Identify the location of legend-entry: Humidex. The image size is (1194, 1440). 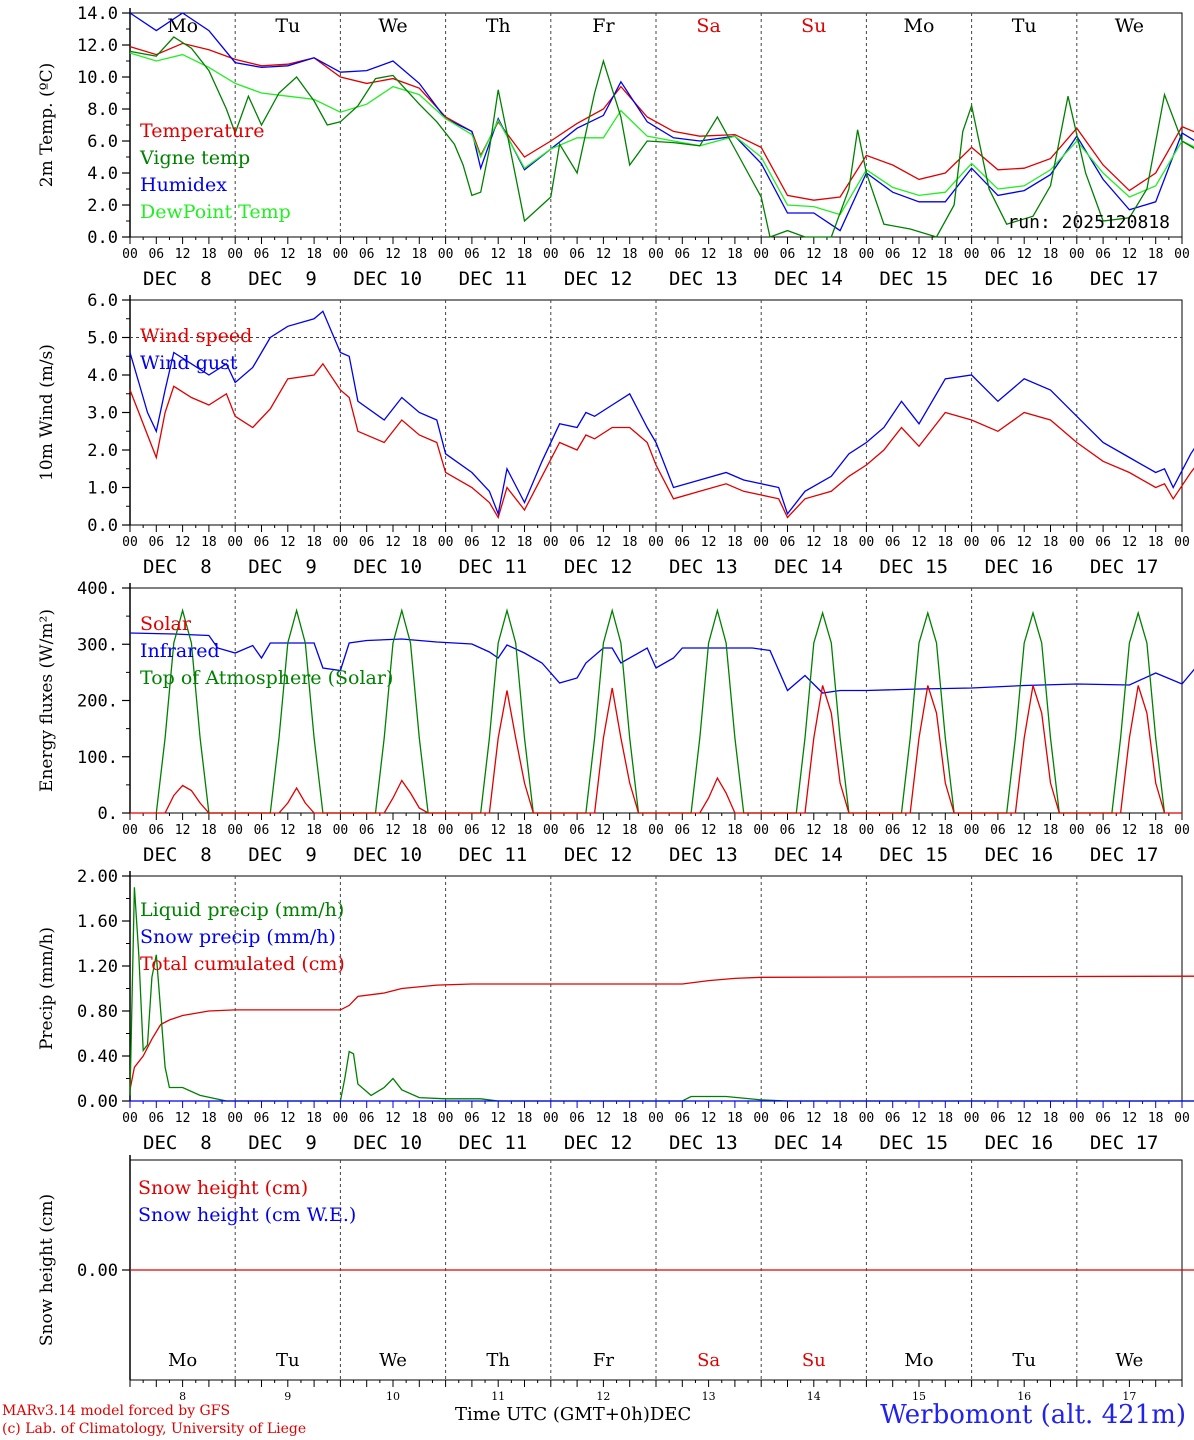
(183, 185).